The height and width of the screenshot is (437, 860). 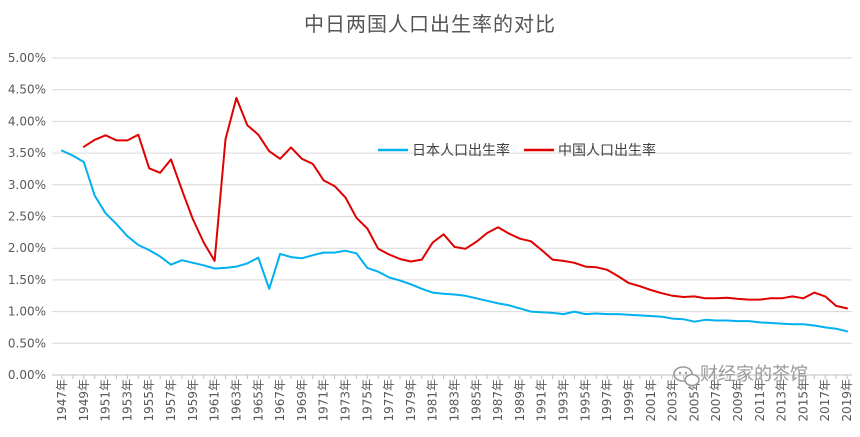 What do you see at coordinates (542, 400) in the screenshot?
I see `x-tick-label: 1991年` at bounding box center [542, 400].